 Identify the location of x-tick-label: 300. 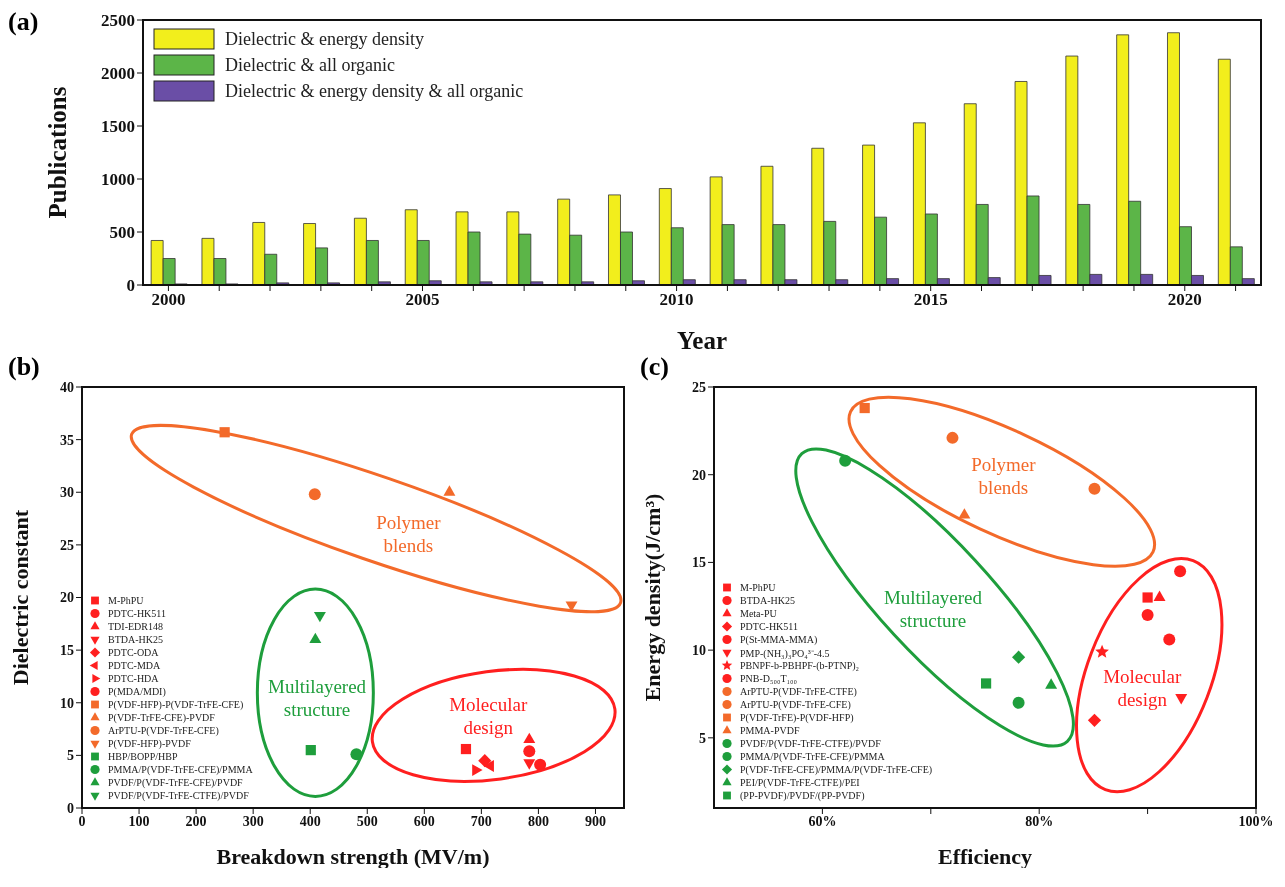
(253, 821).